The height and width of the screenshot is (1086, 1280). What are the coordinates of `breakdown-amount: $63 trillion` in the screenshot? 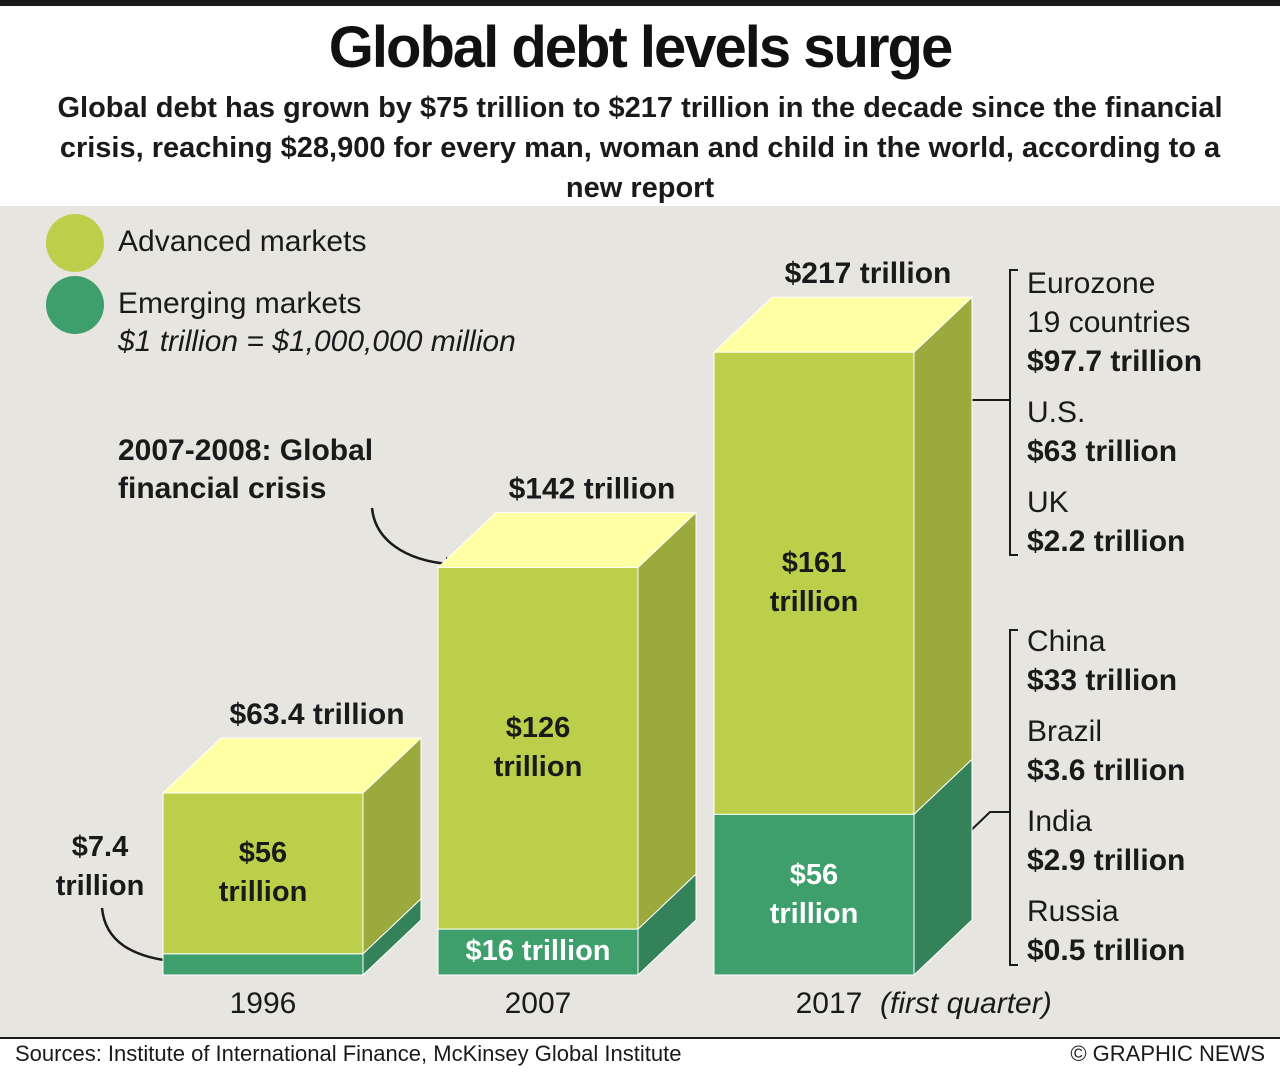 It's located at (1102, 451).